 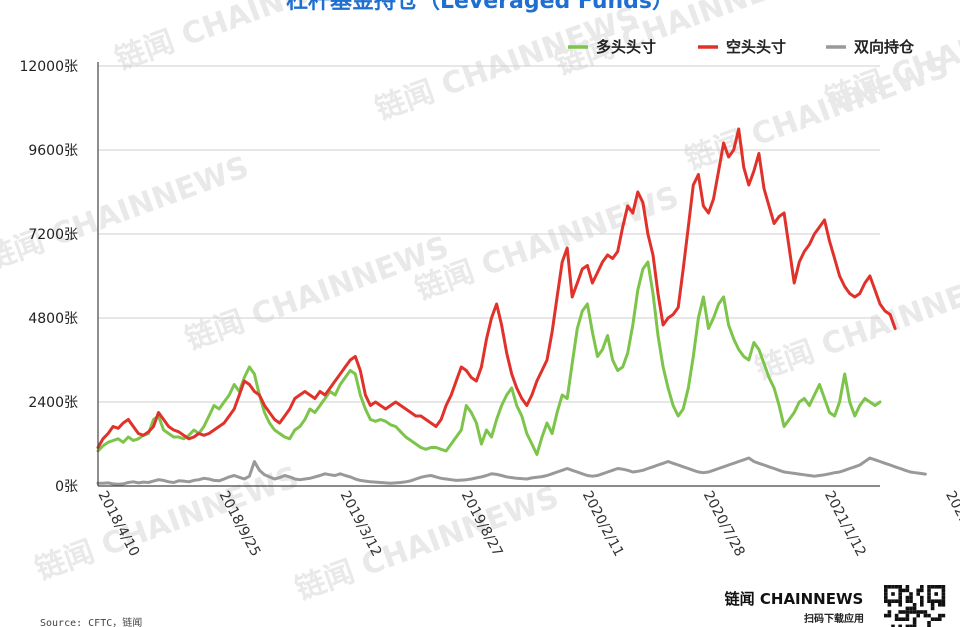 I want to click on y-tick-label: 4800张, so click(x=53, y=319).